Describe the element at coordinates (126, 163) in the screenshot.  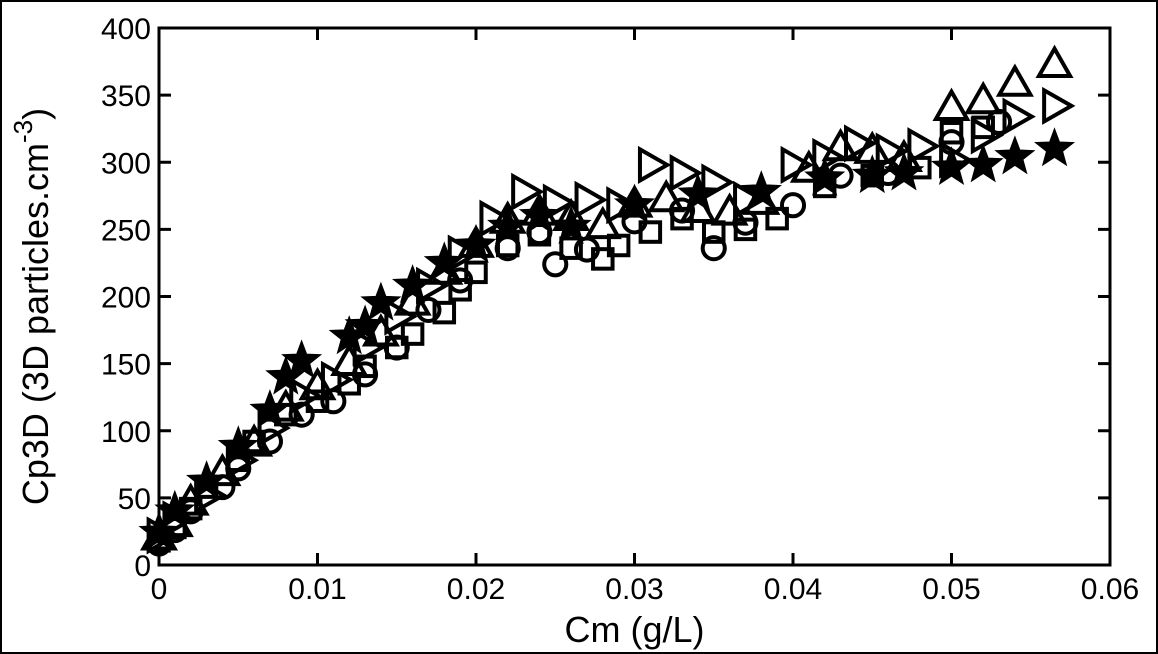
I see `y-tick-label: 300` at that location.